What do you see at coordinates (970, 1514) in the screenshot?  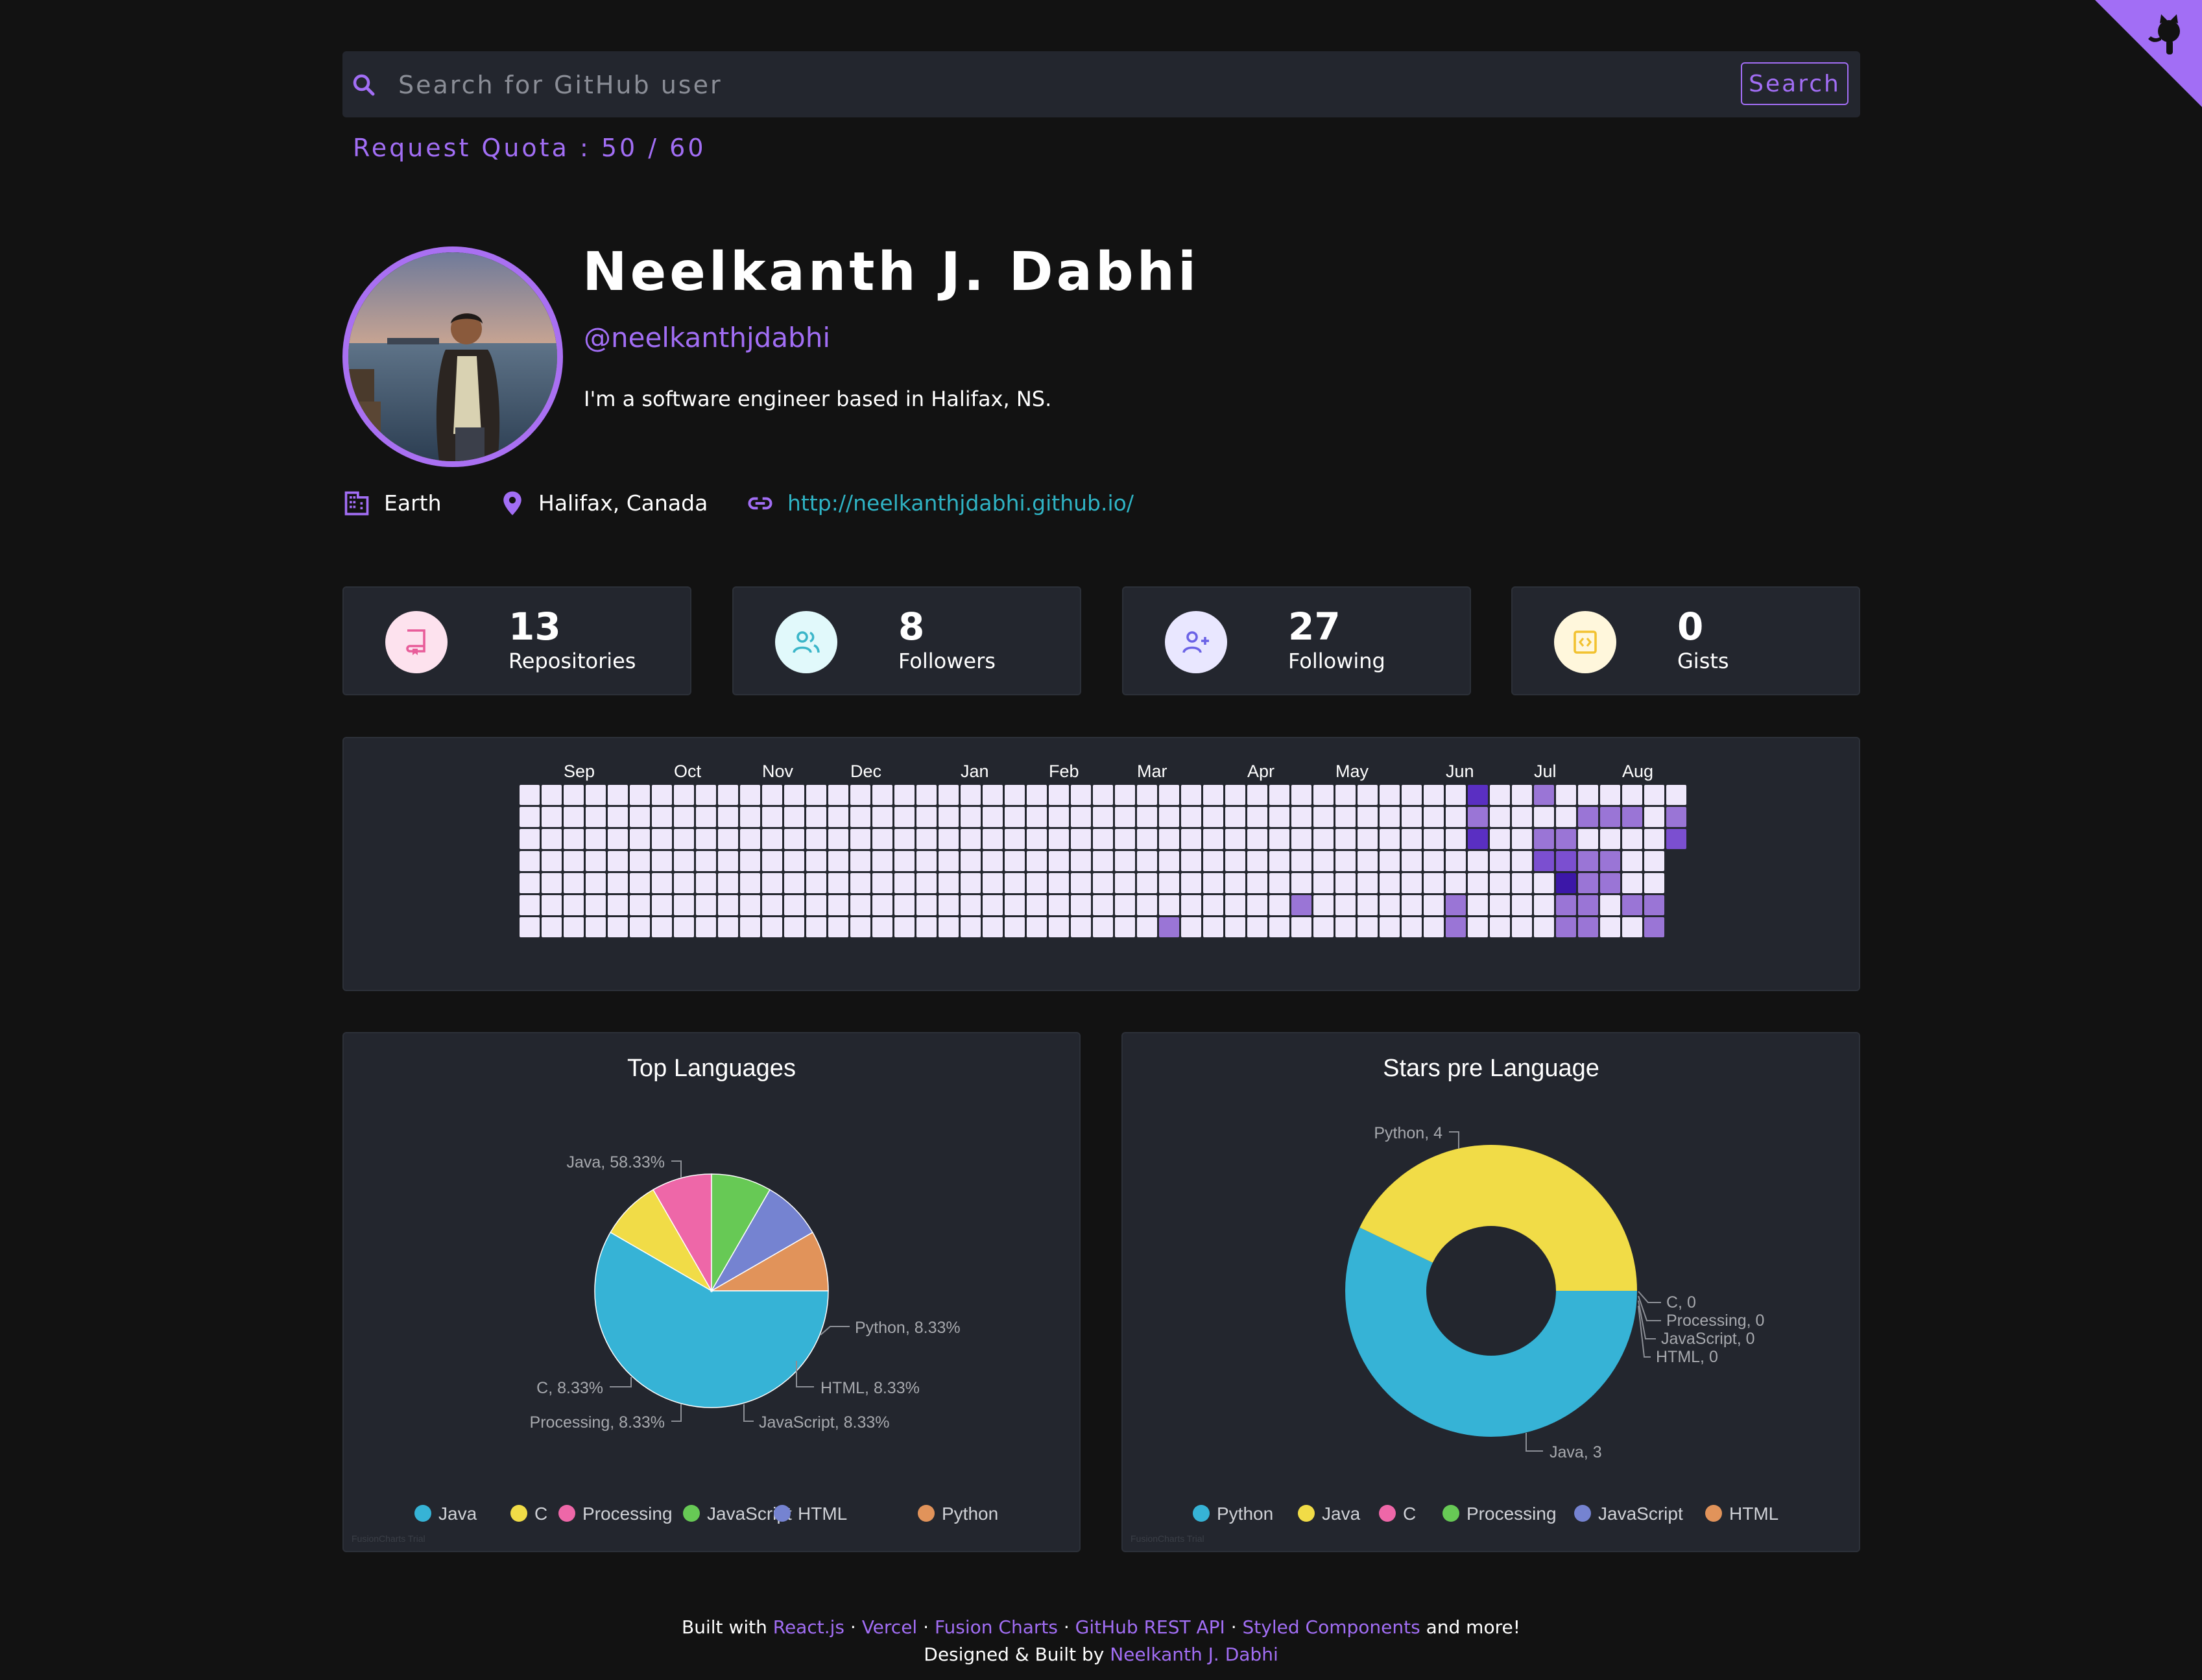 I see `legend-item: Python` at bounding box center [970, 1514].